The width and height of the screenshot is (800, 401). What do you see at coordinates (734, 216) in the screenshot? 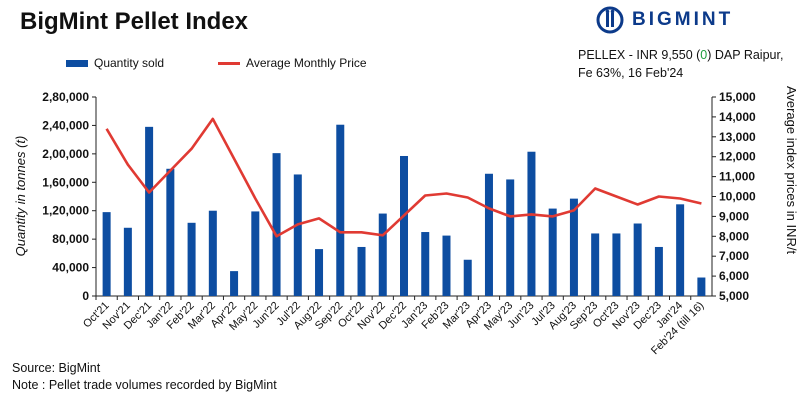
I see `right-tick-label: 9,000` at bounding box center [734, 216].